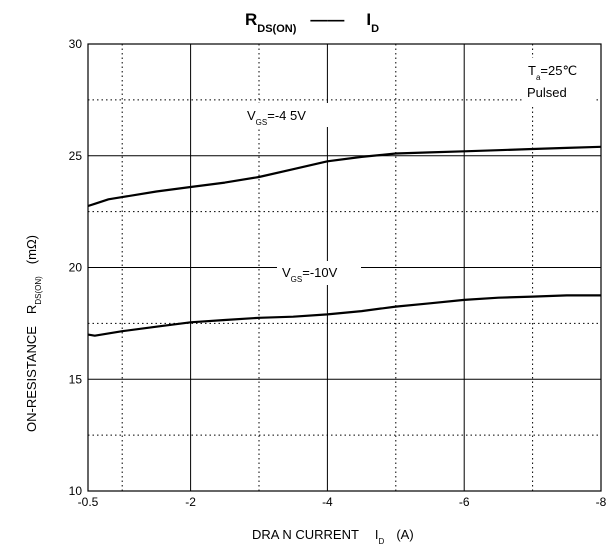 The width and height of the screenshot is (608, 548). Describe the element at coordinates (251, 19) in the screenshot. I see `title-left-main: R` at that location.